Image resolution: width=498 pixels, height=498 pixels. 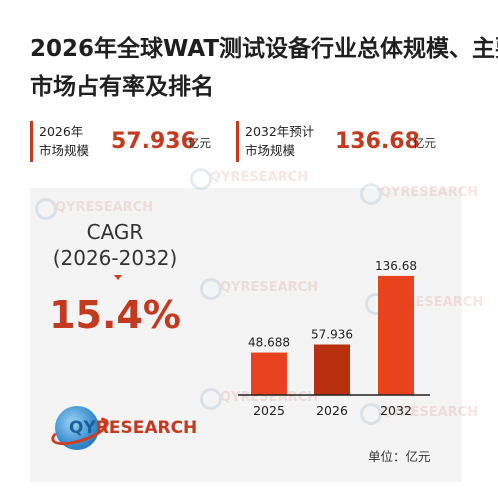 What do you see at coordinates (279, 141) in the screenshot?
I see `stat-label: 2032年预计 市场规模` at bounding box center [279, 141].